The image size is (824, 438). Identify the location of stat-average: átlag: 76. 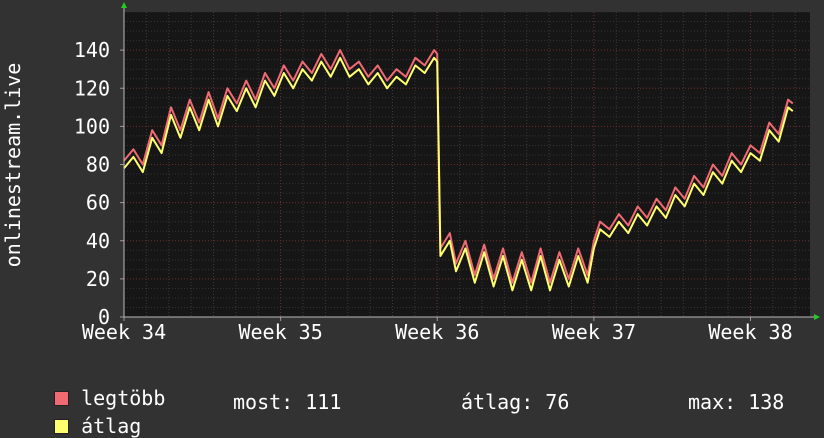
(515, 402).